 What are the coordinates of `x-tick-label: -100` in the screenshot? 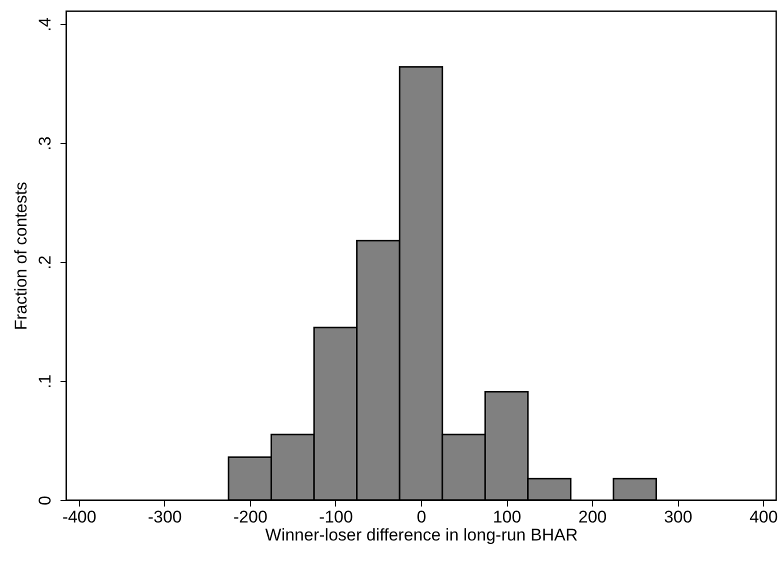 It's located at (335, 517).